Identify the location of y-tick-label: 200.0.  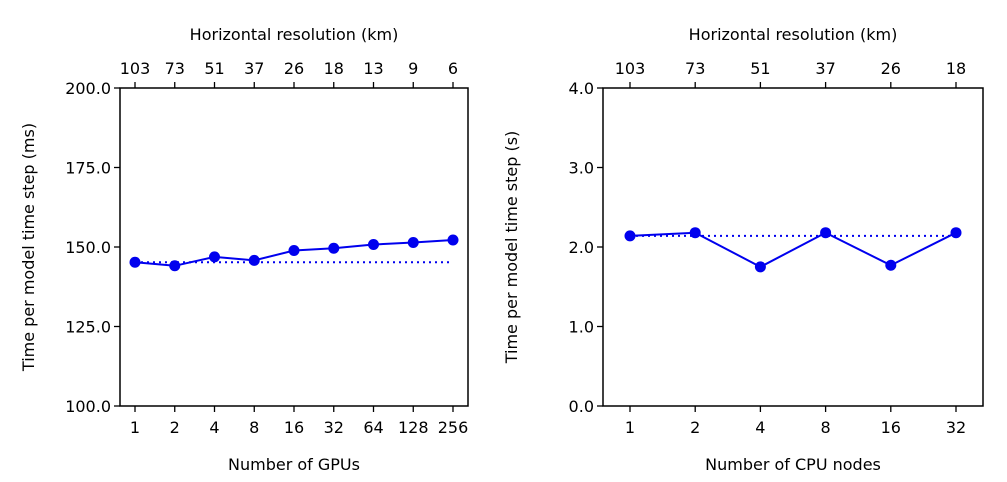
(88, 88).